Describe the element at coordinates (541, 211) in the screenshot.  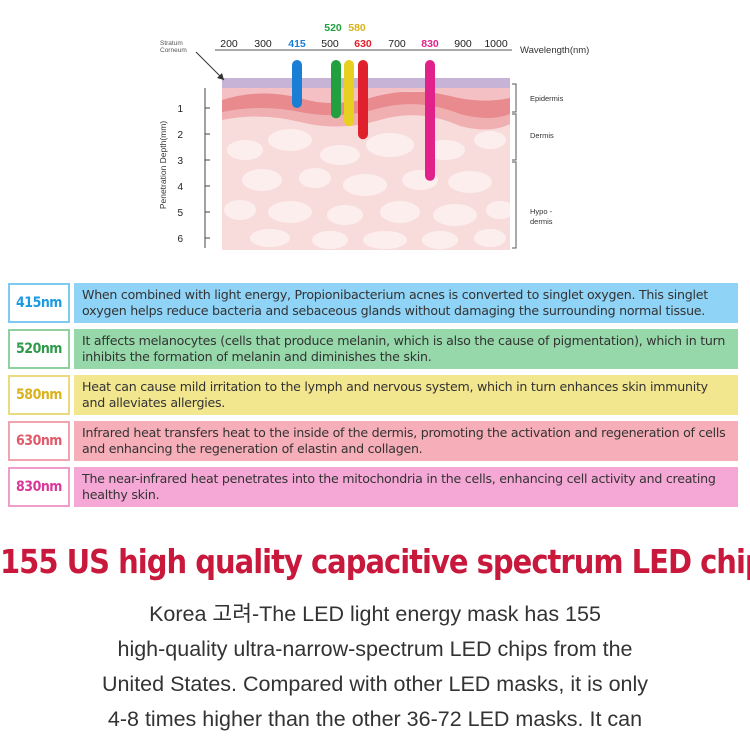
I see `layer-hypodermis-1: Hypo -` at that location.